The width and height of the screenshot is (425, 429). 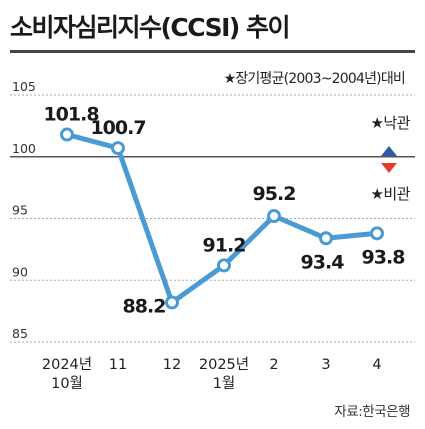 What do you see at coordinates (24, 86) in the screenshot?
I see `y-tick-label: 105` at bounding box center [24, 86].